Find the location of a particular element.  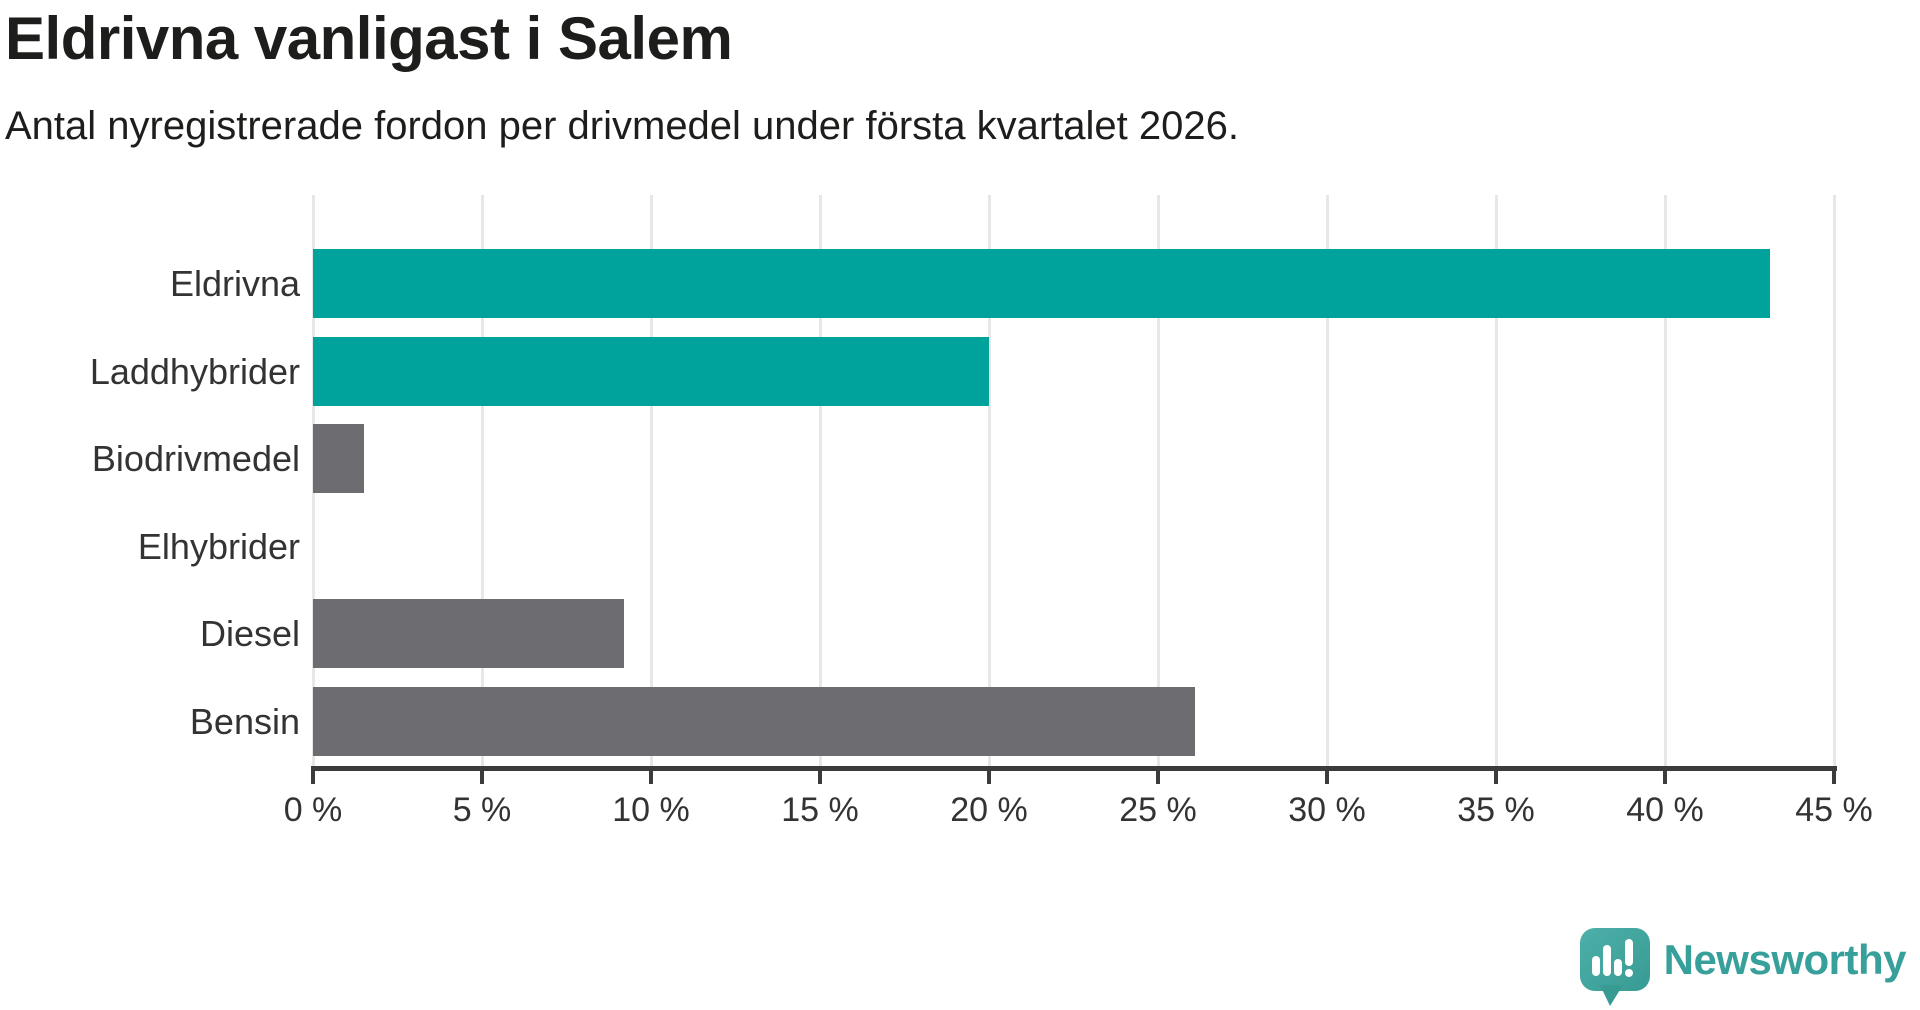

newsworthy-logo: Newsworthy is located at coordinates (1743, 967).